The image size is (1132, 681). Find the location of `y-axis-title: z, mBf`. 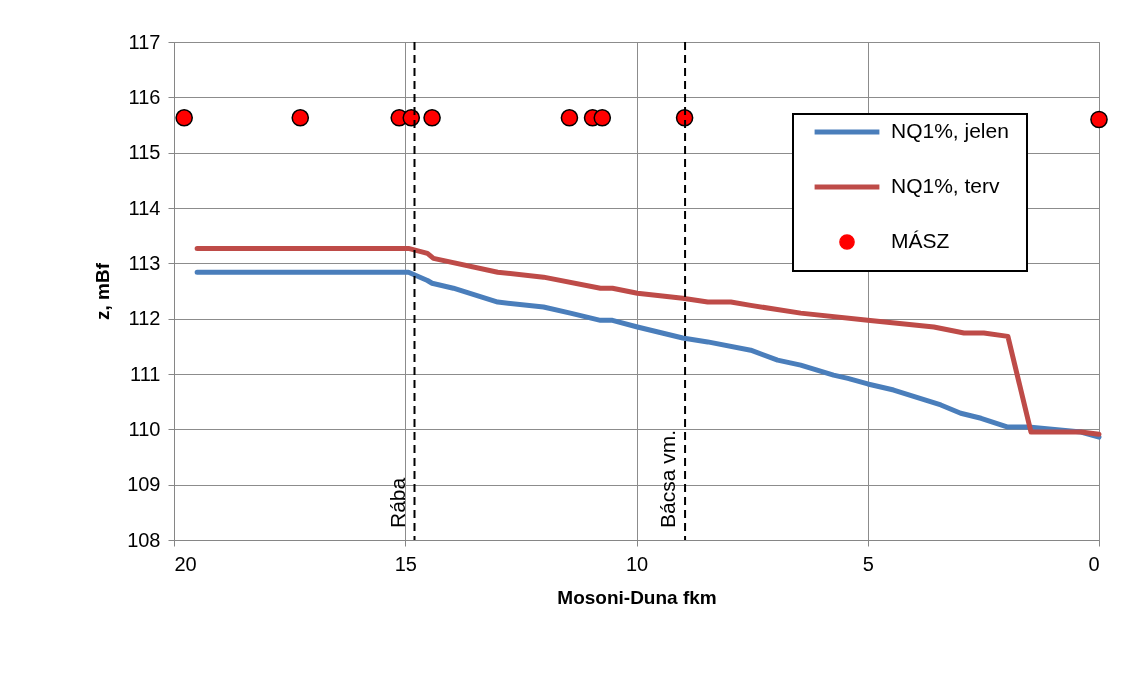

y-axis-title: z, mBf is located at coordinates (103, 291).